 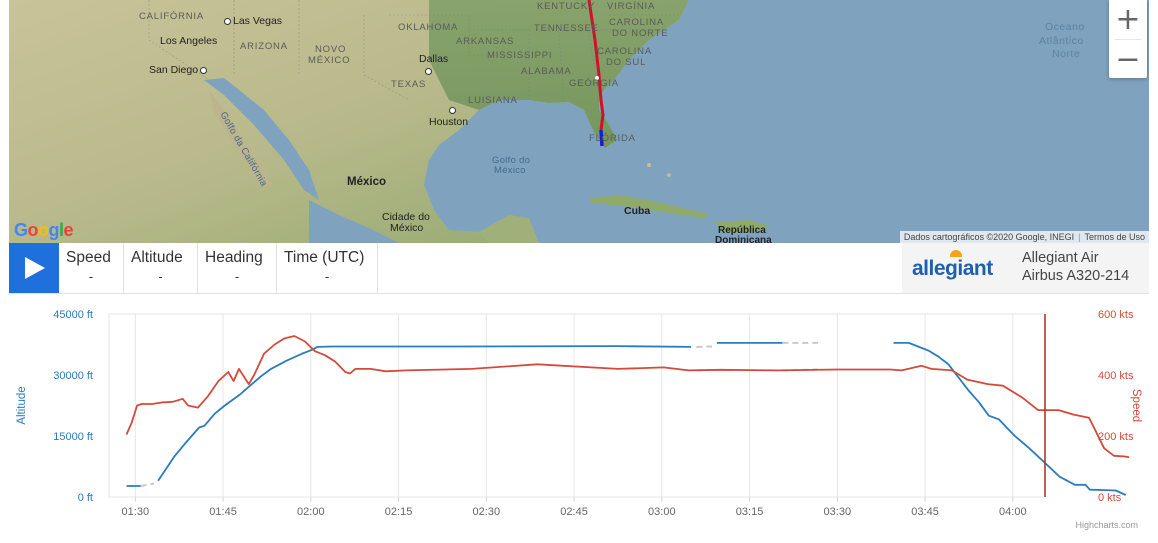 I want to click on map-label: FLÓRIDA, so click(x=612, y=138).